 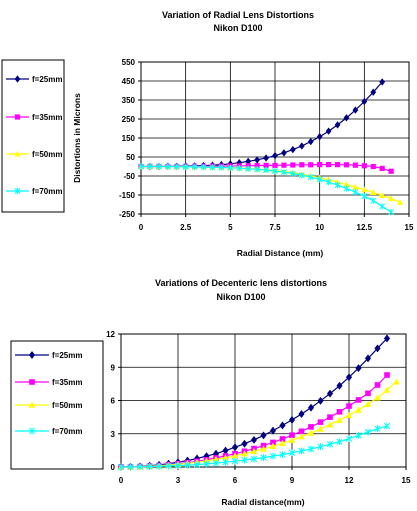 I want to click on y-tick-label: 6, so click(x=113, y=401).